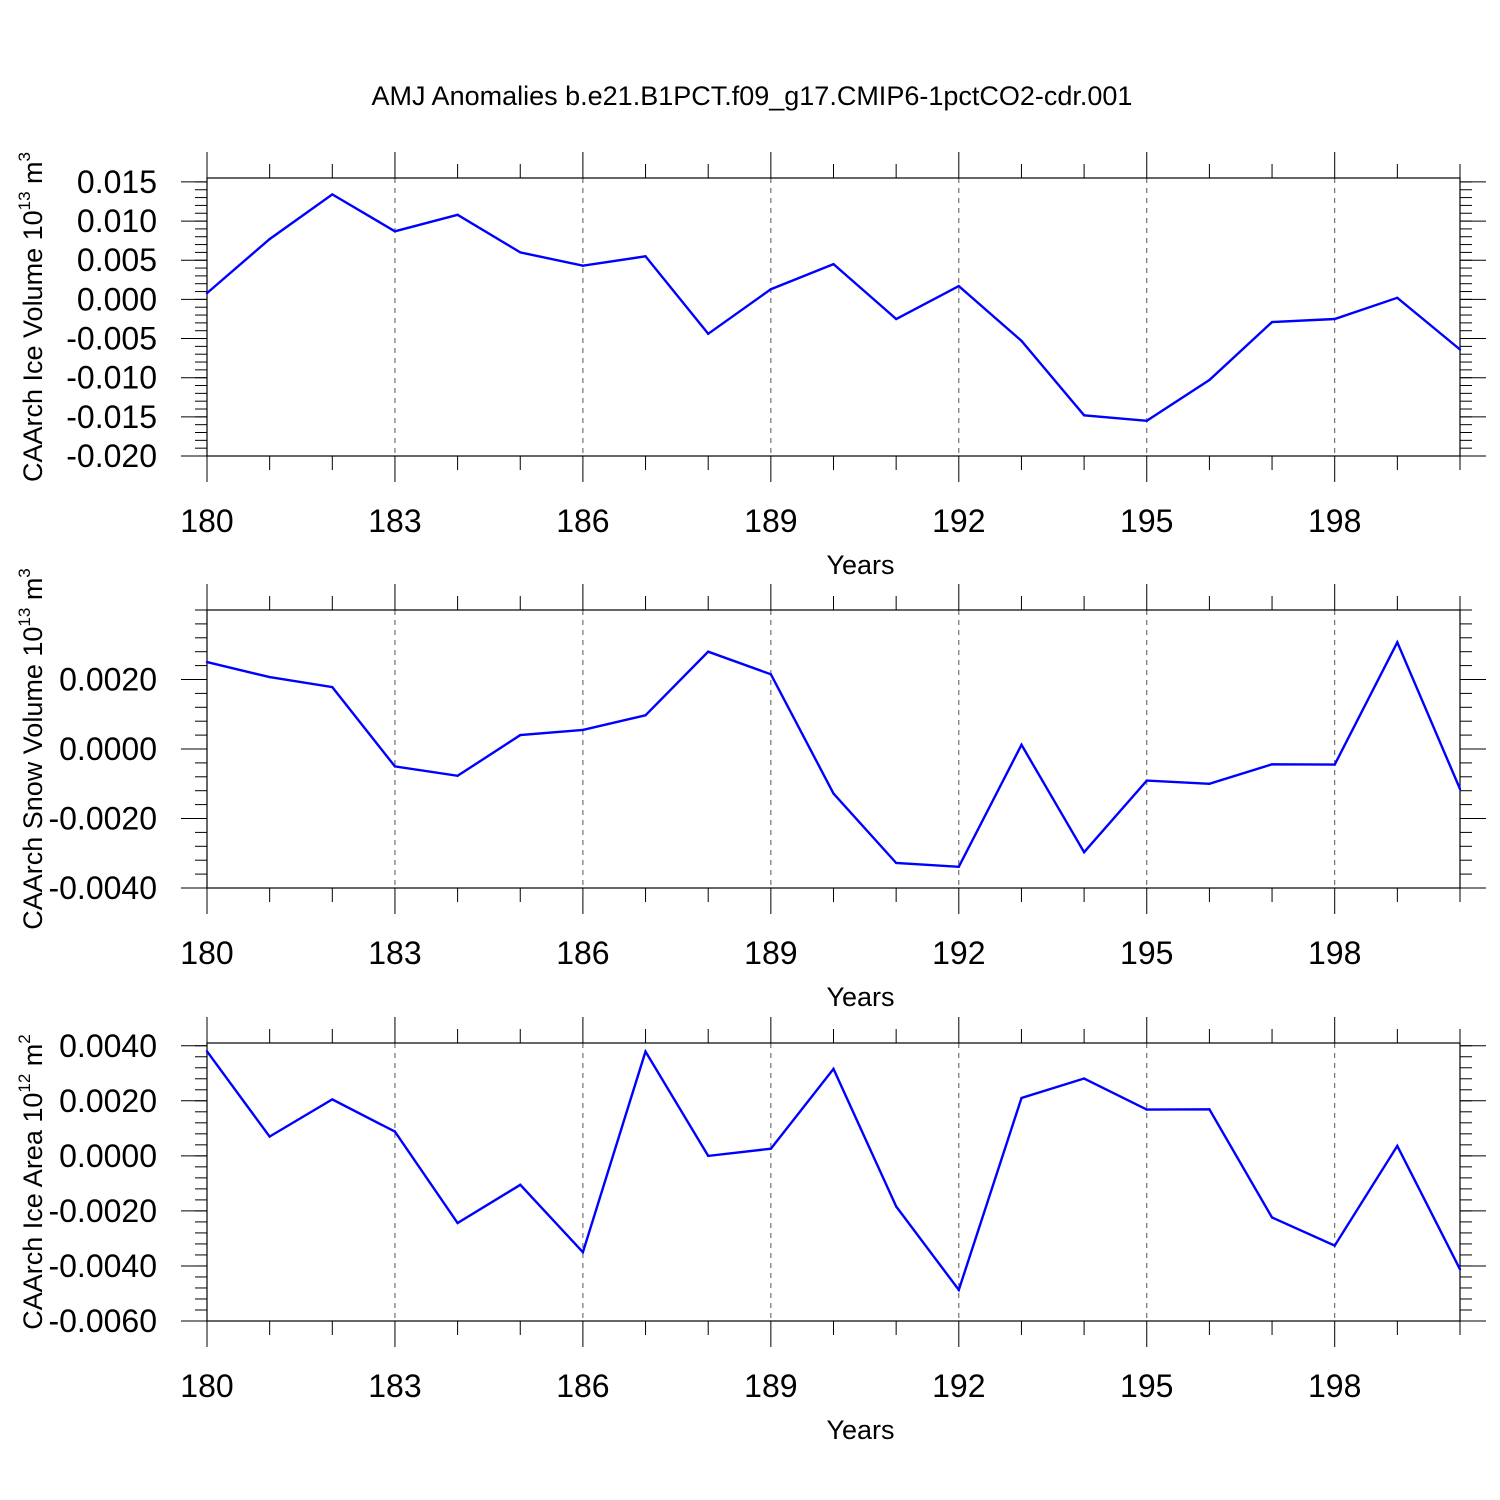 The height and width of the screenshot is (1500, 1500). Describe the element at coordinates (117, 299) in the screenshot. I see `y-tick-label: 0.000` at that location.